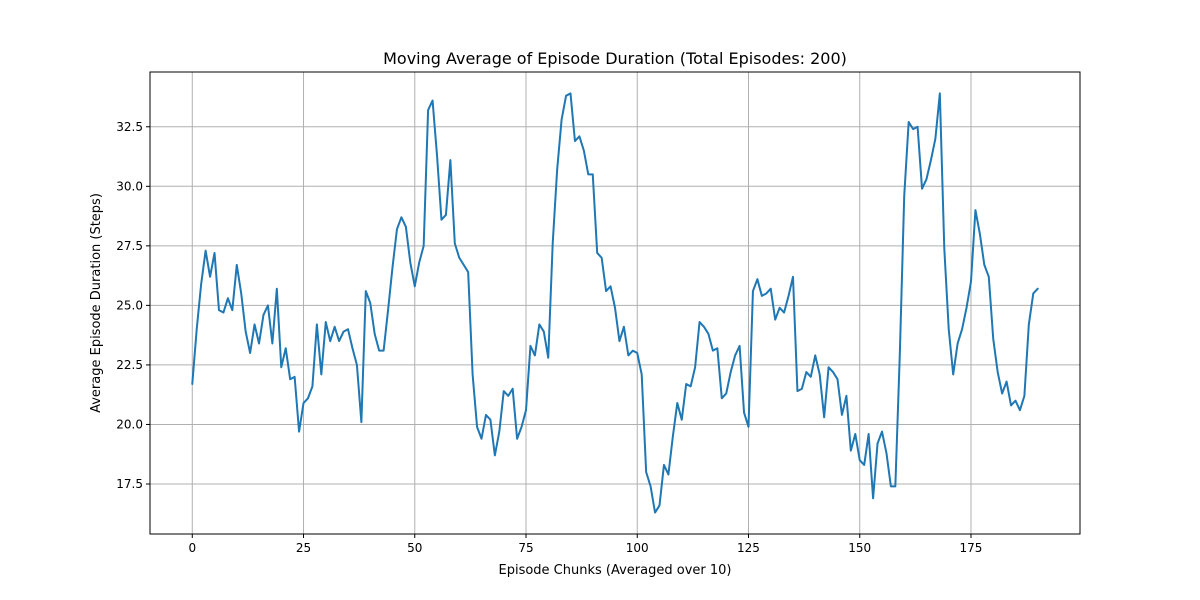  I want to click on x-tick-label: 50, so click(414, 548).